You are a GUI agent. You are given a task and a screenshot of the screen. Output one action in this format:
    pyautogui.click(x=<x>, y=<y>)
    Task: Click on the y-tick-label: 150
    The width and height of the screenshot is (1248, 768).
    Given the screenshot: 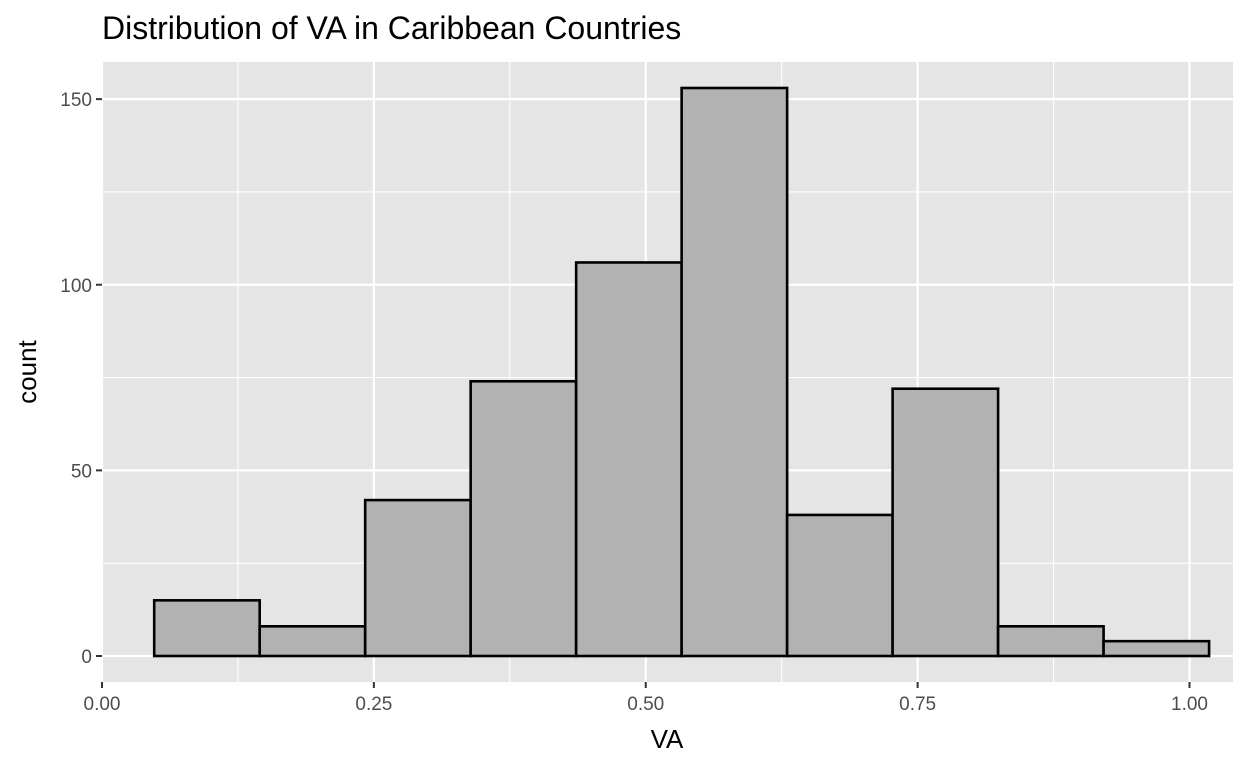 What is the action you would take?
    pyautogui.click(x=76, y=100)
    